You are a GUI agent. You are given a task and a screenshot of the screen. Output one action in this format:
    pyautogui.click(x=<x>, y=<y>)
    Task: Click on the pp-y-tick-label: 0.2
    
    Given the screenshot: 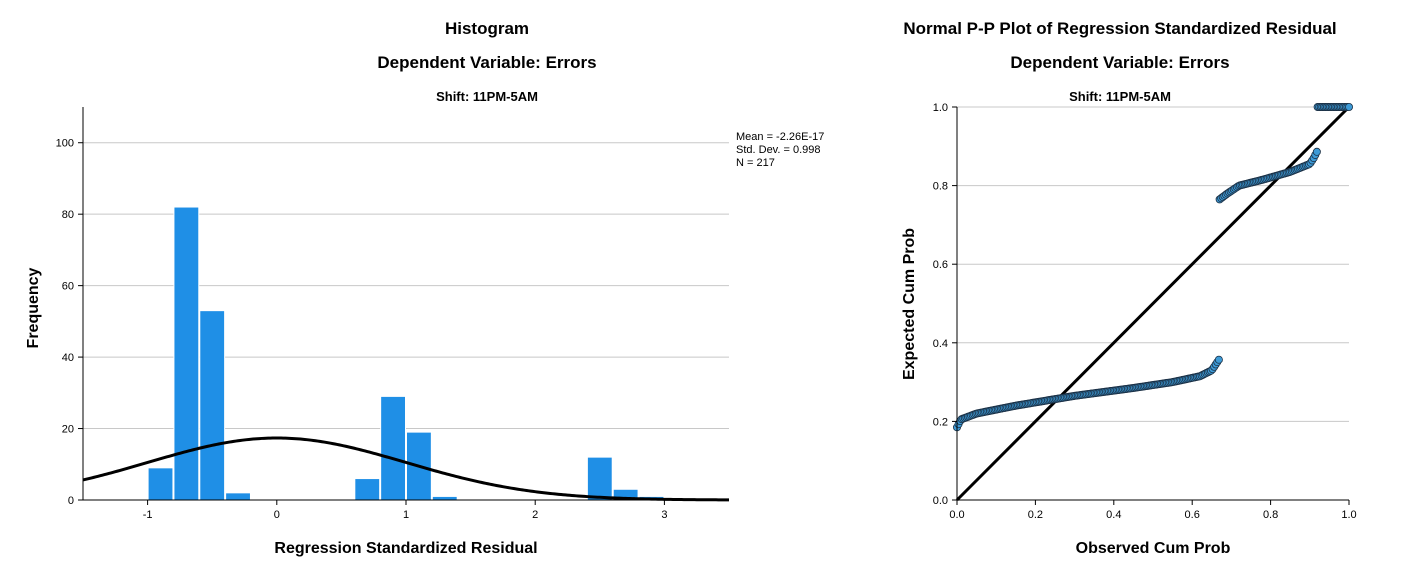 What is the action you would take?
    pyautogui.click(x=940, y=422)
    